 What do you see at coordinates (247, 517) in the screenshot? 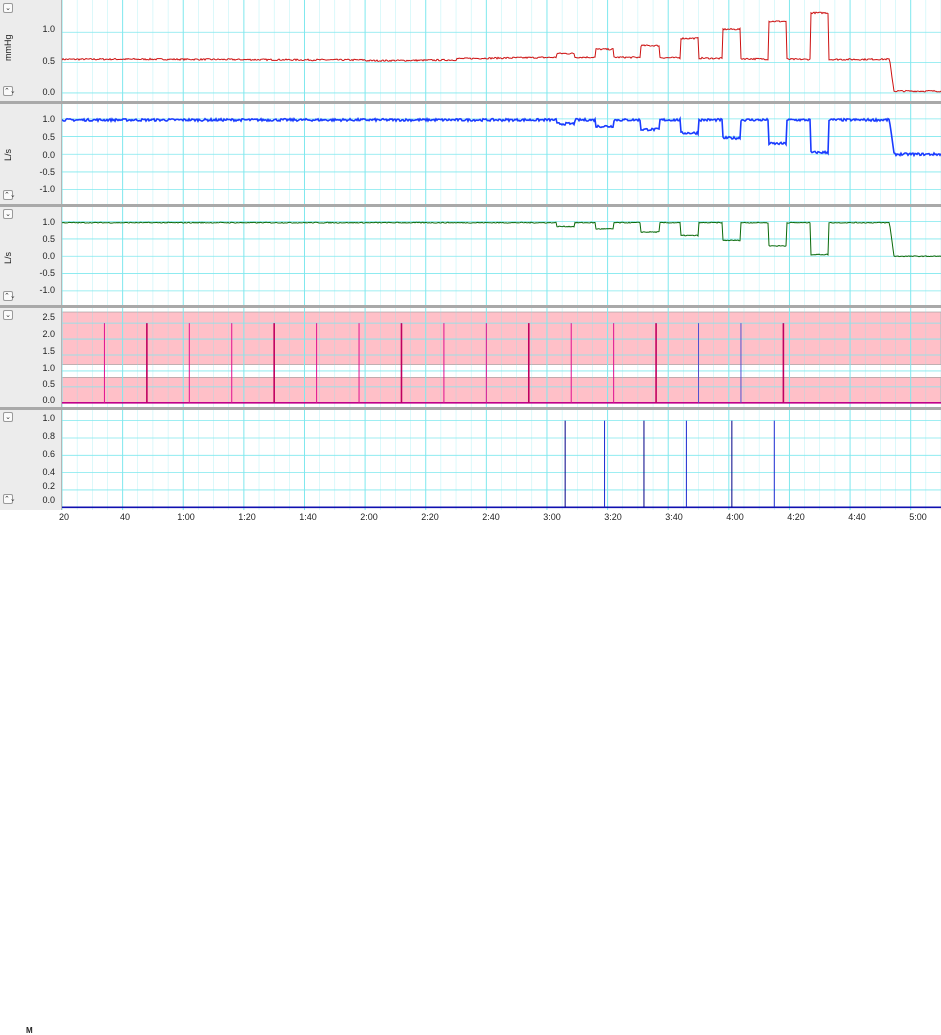
I see `x-tick-label: 1:20` at bounding box center [247, 517].